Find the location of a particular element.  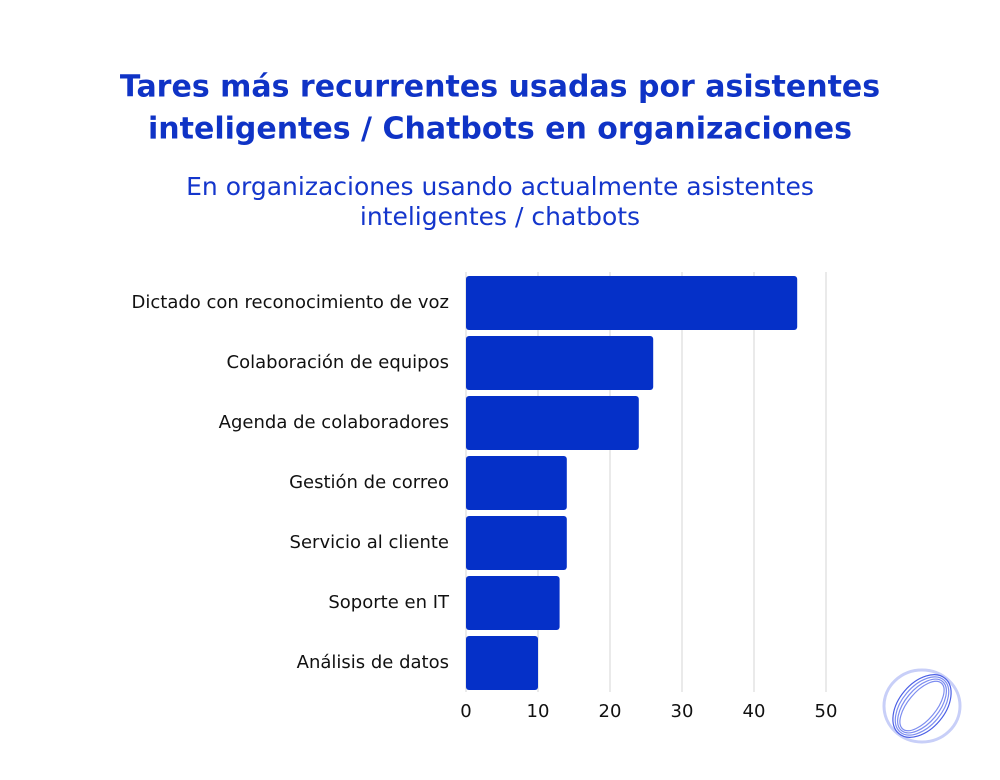

y-tick-label: Análisis de datos is located at coordinates (373, 662).